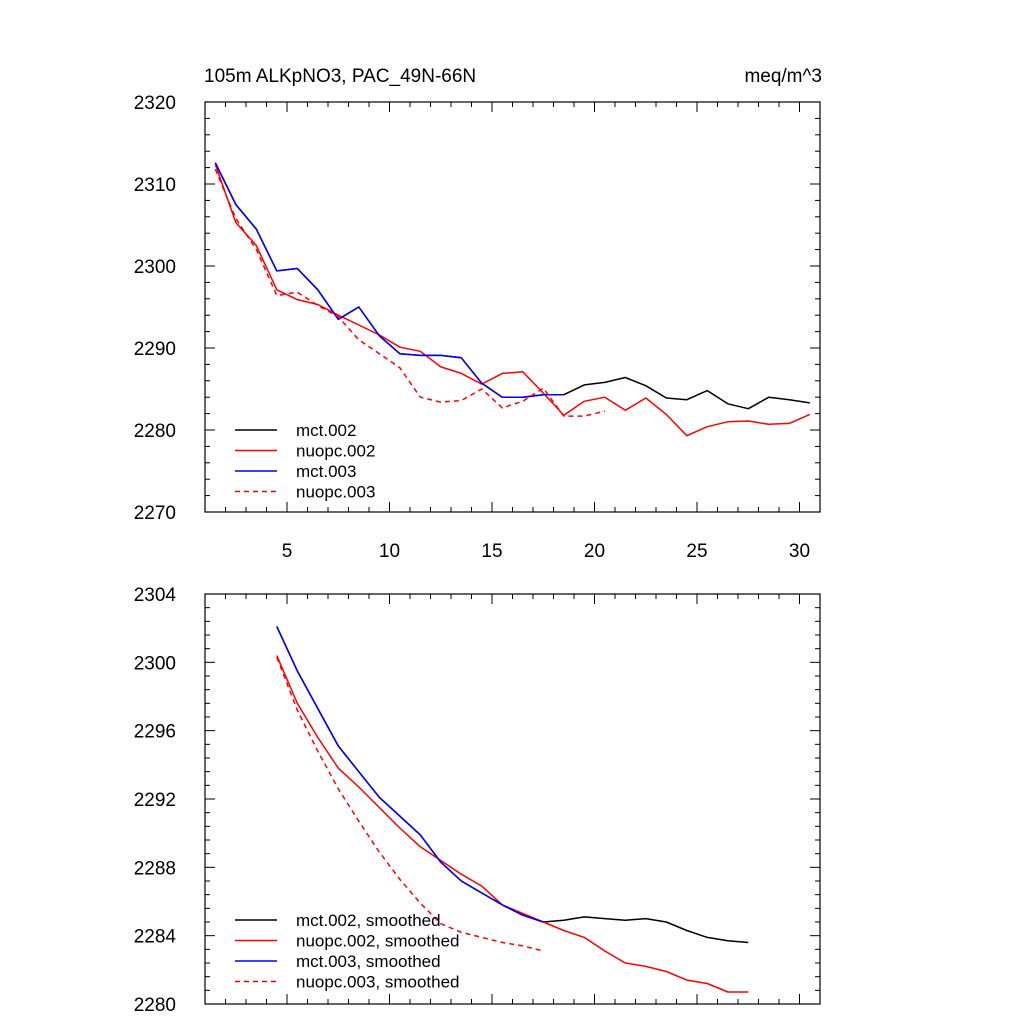 Image resolution: width=1024 pixels, height=1024 pixels. Describe the element at coordinates (155, 513) in the screenshot. I see `plot1-ytick-label: 2270` at that location.